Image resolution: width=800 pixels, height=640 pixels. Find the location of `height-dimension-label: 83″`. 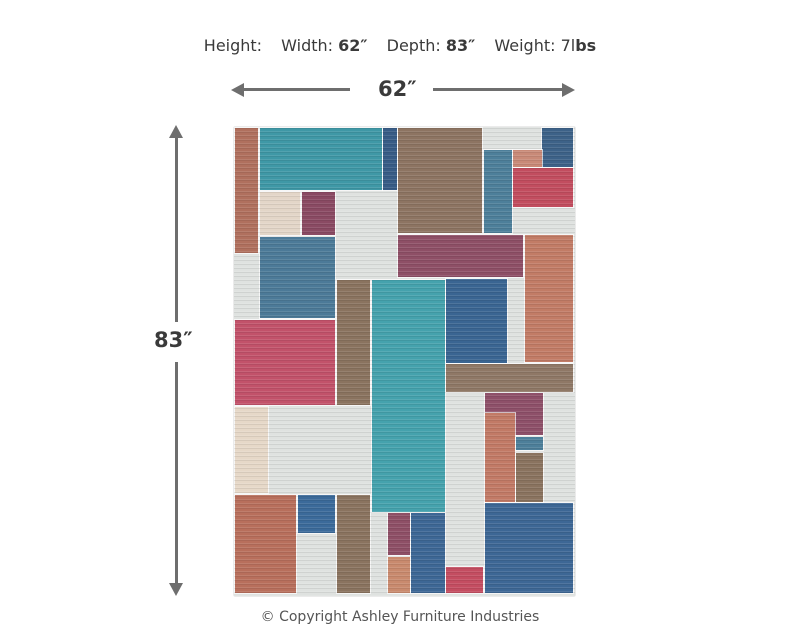

height-dimension-label: 83″ is located at coordinates (173, 340).